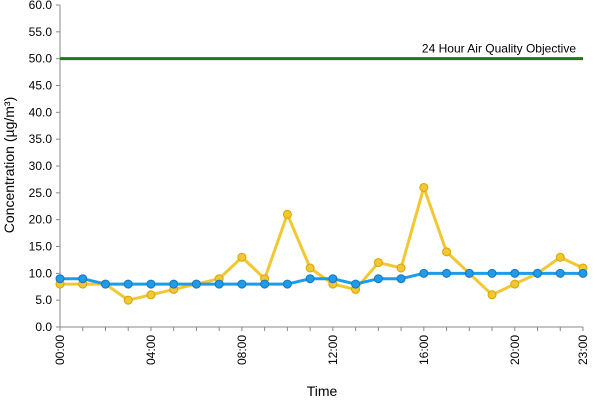 This screenshot has height=400, width=600. I want to click on y-tick-label: 35.0, so click(41, 139).